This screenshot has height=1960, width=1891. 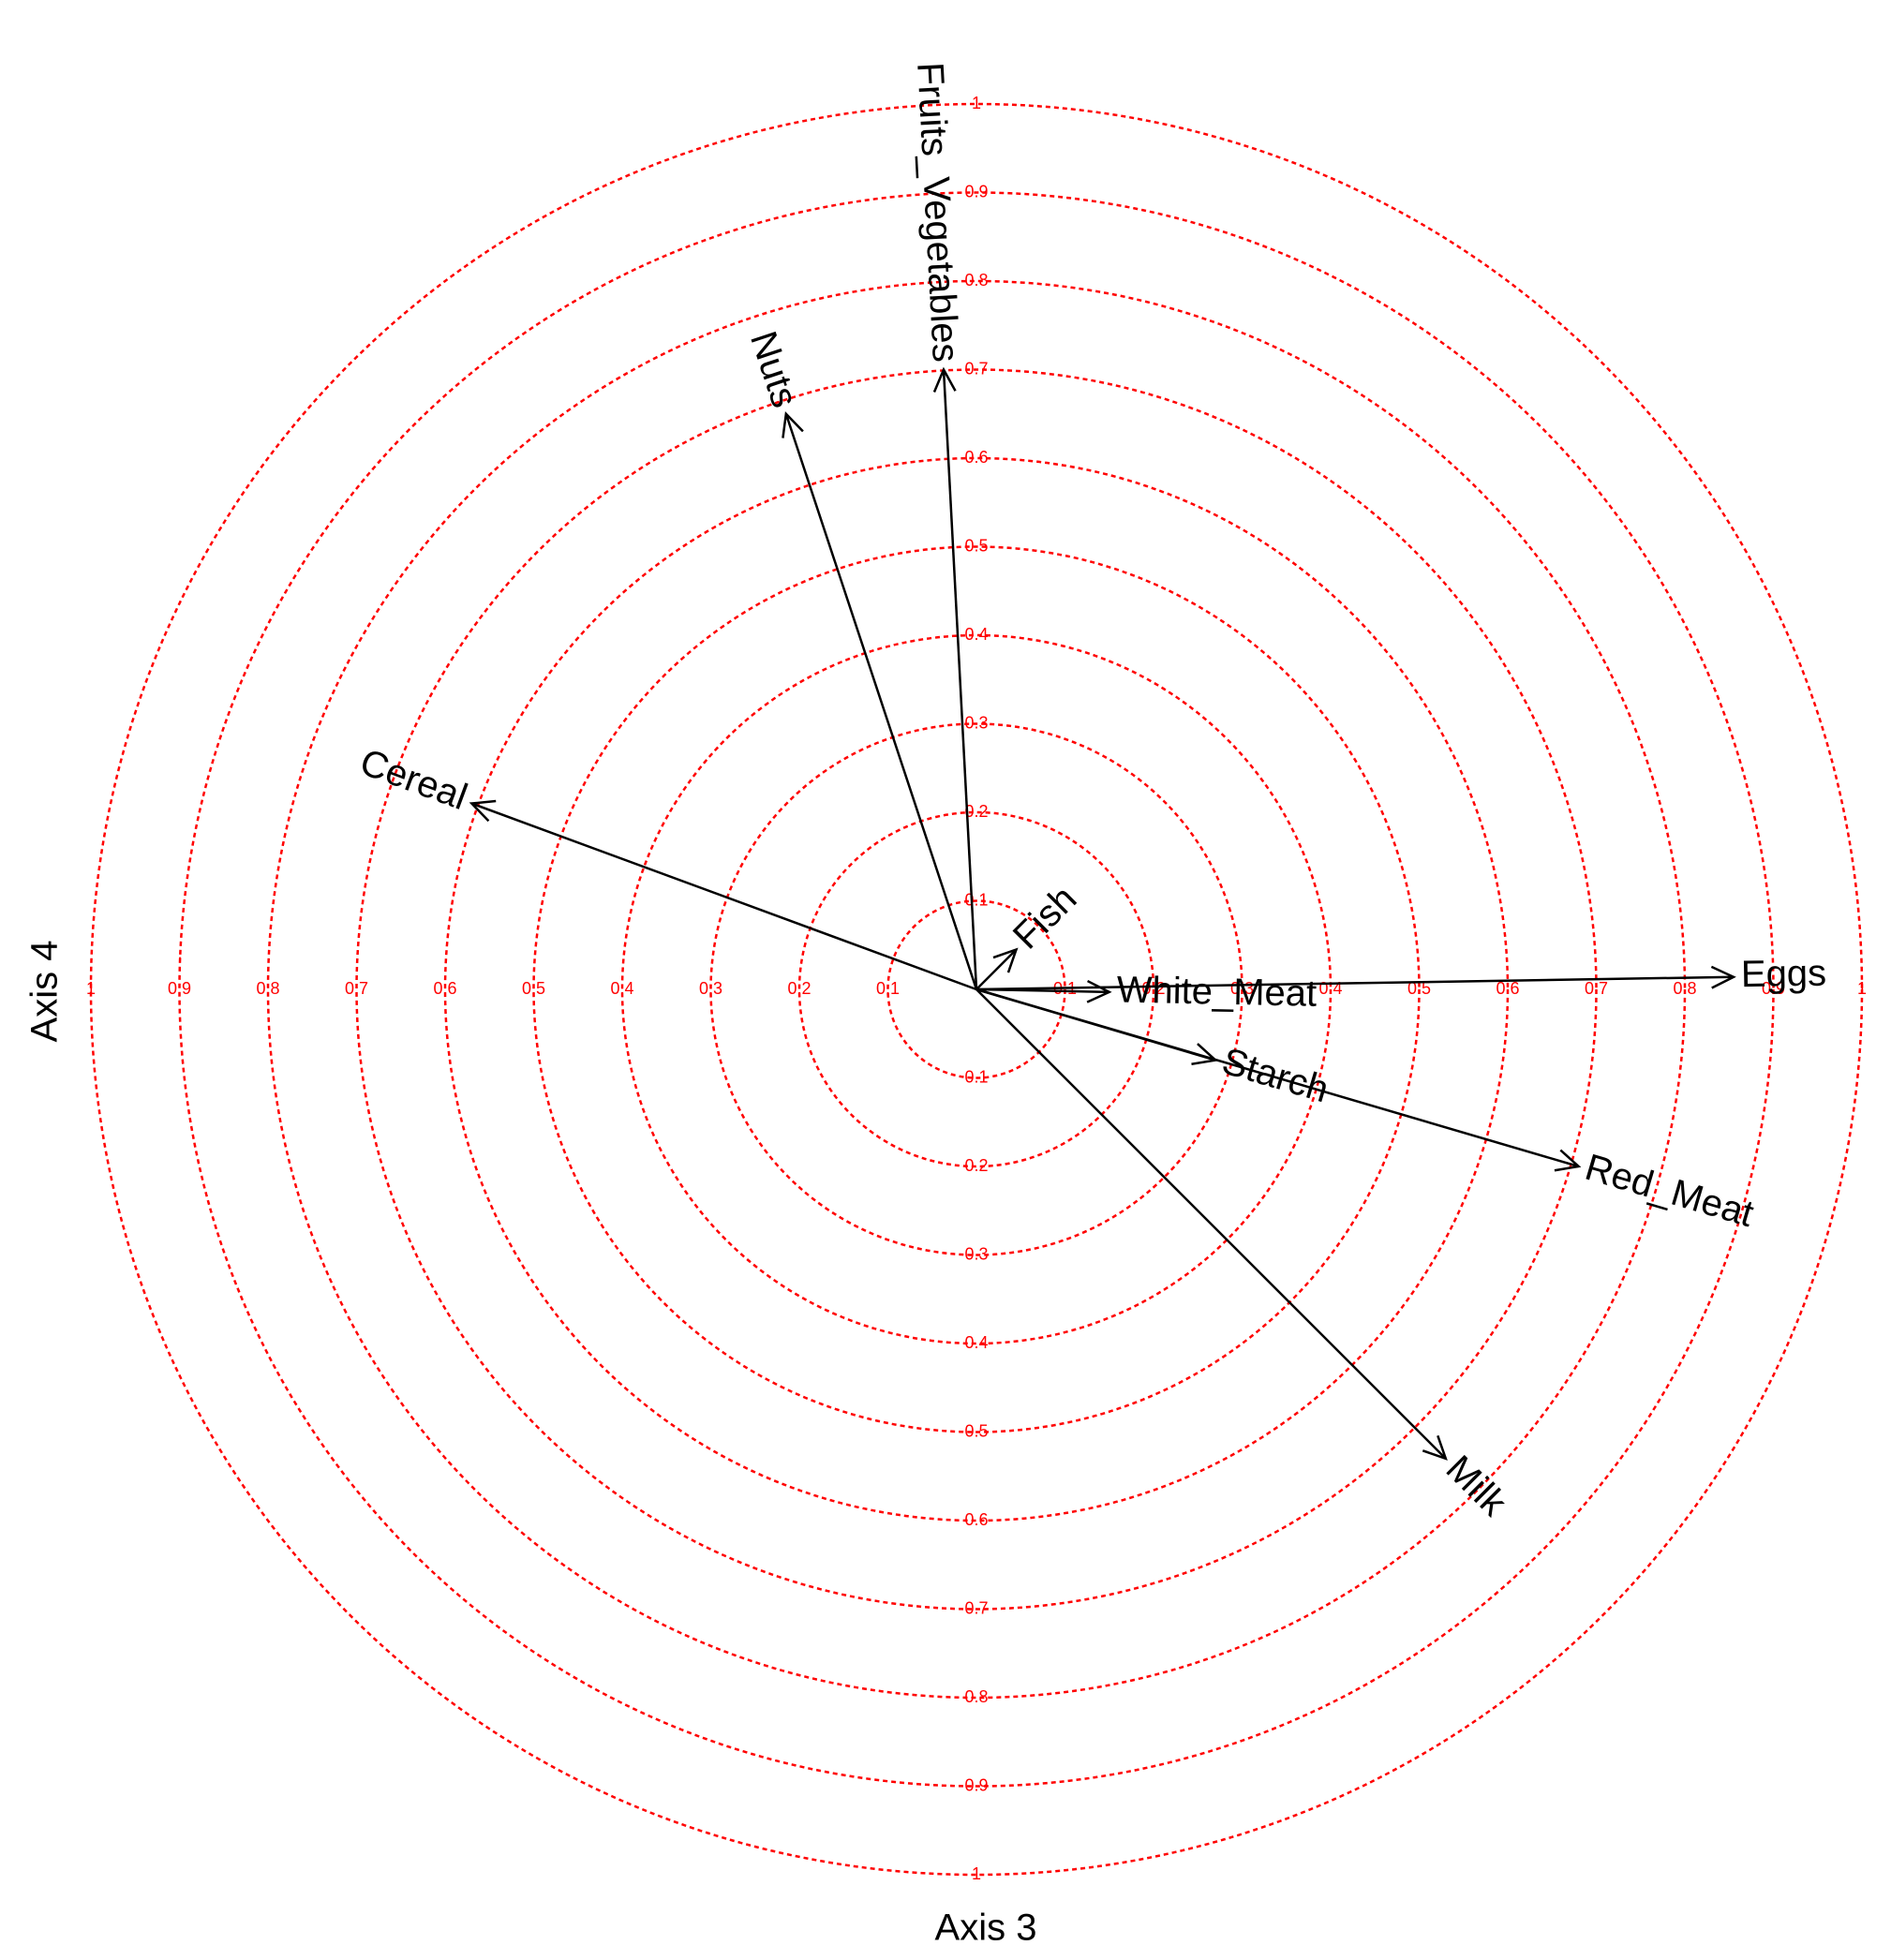 What do you see at coordinates (45, 992) in the screenshot?
I see `y-axis-title: Axis 4` at bounding box center [45, 992].